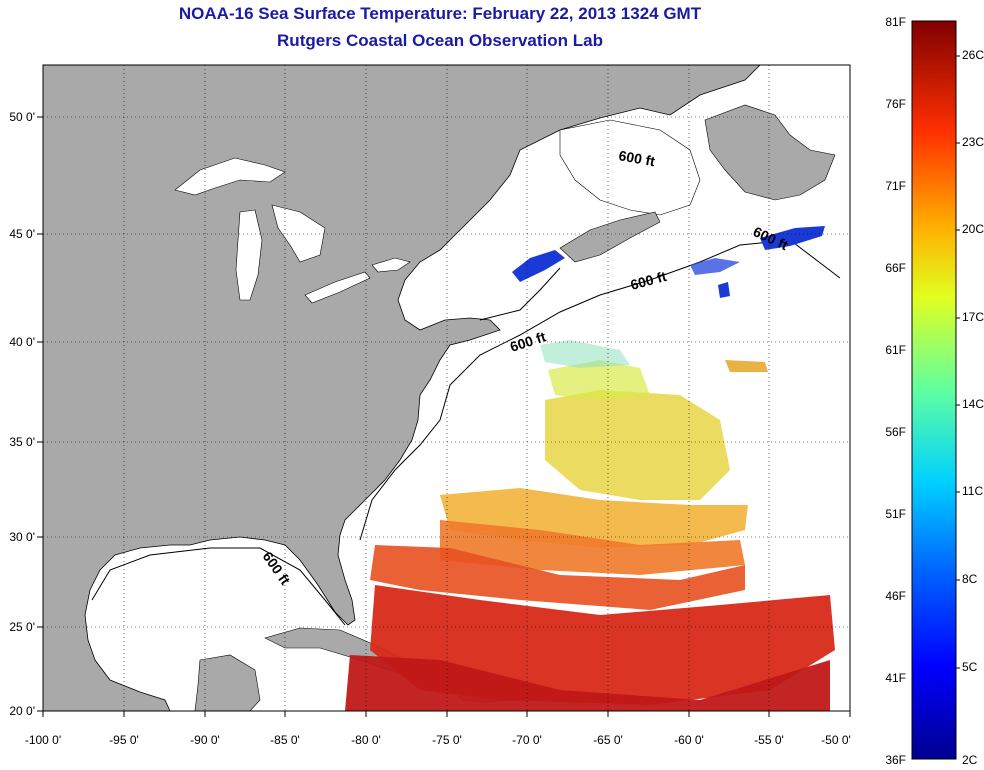  Describe the element at coordinates (895, 514) in the screenshot. I see `colorbar-f-label: 51F` at that location.